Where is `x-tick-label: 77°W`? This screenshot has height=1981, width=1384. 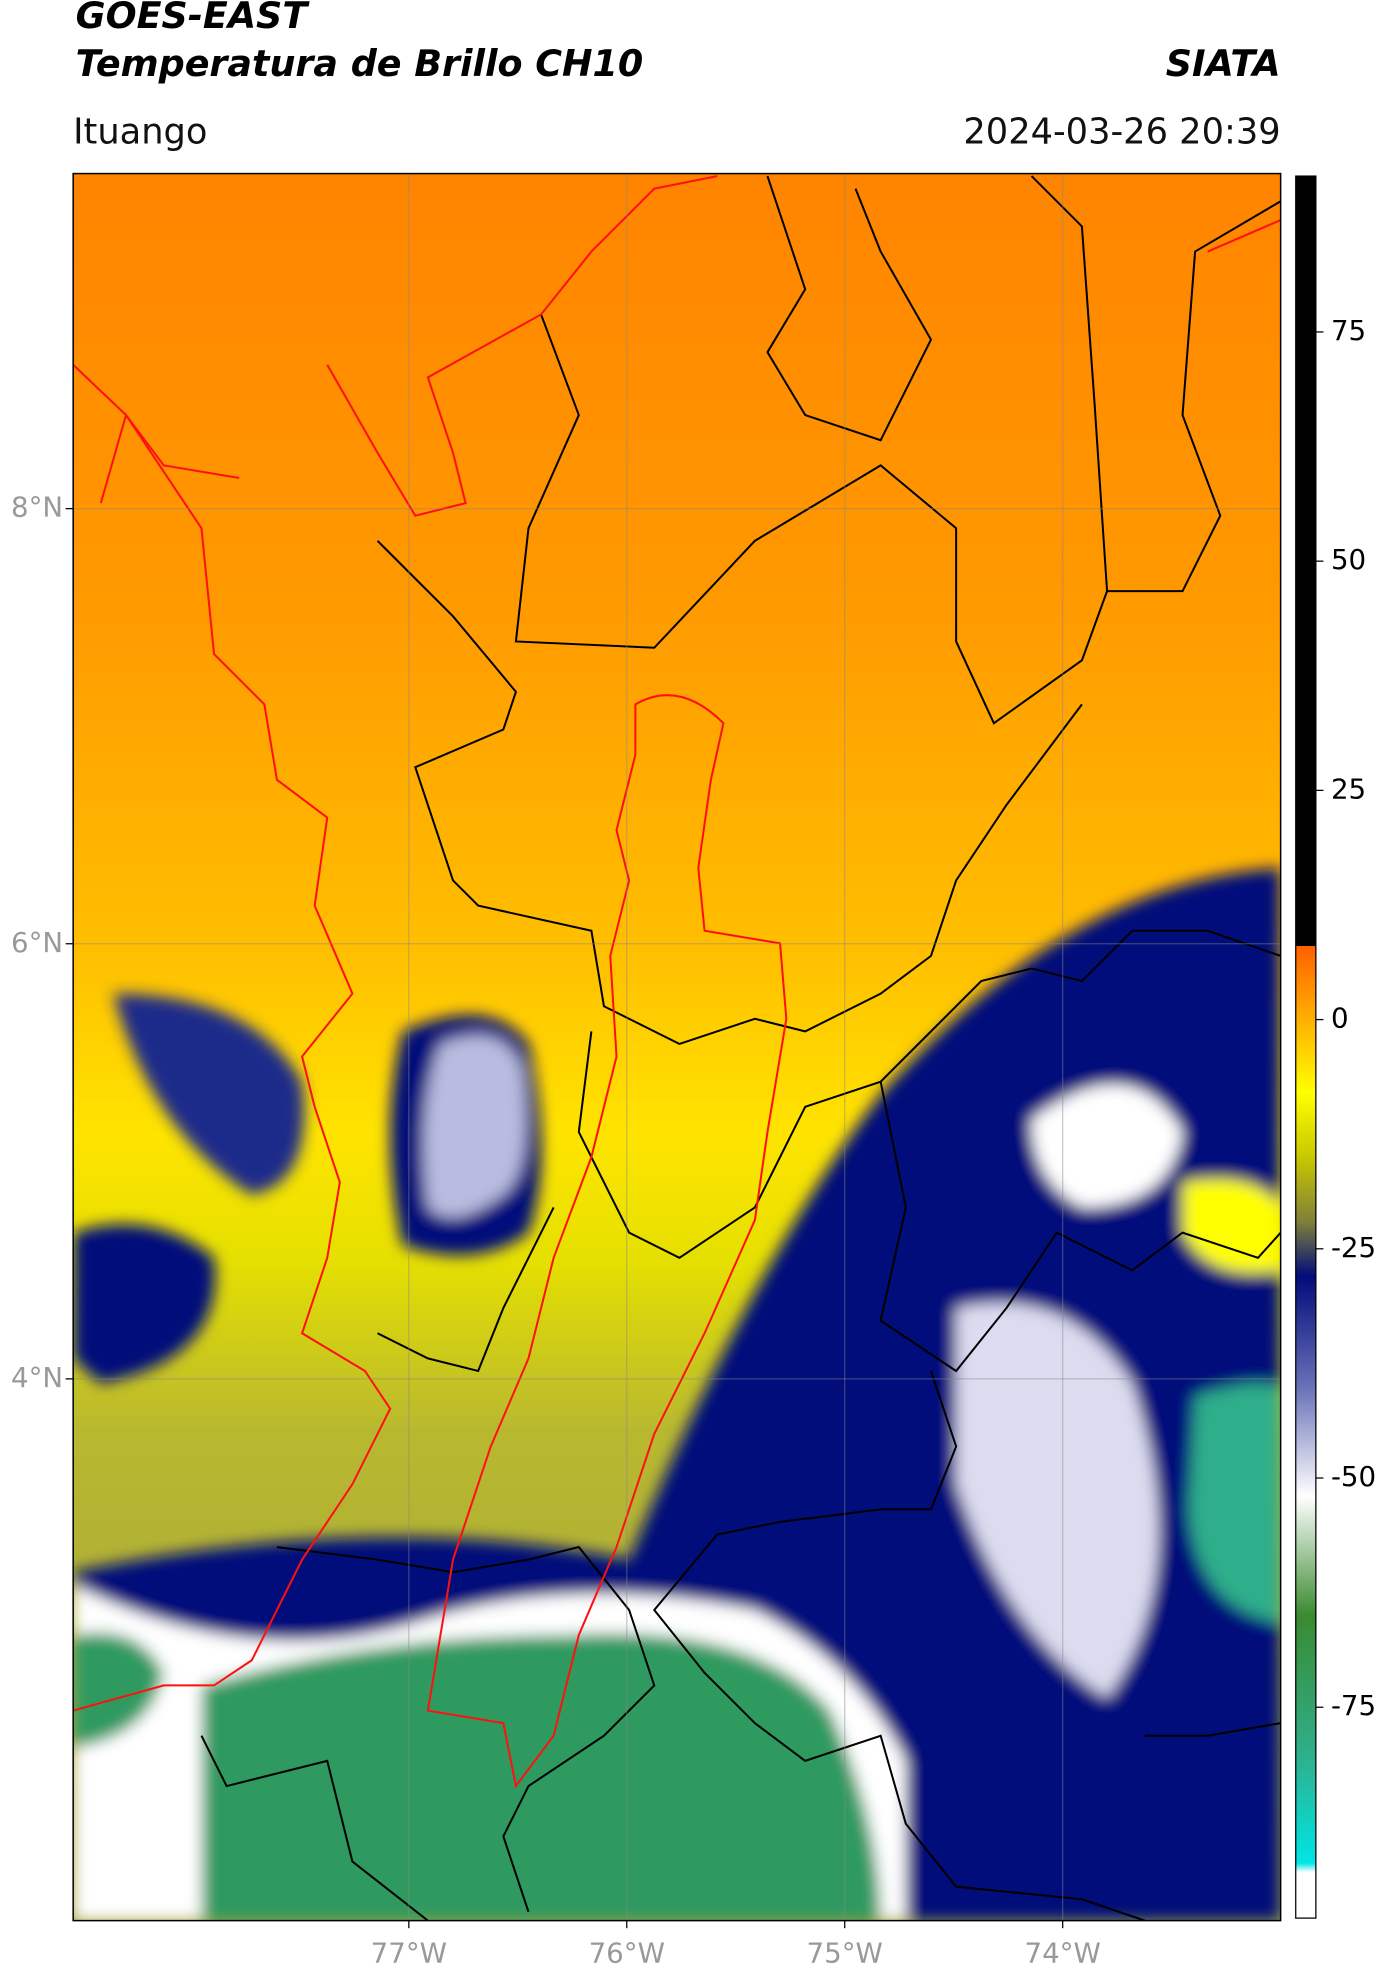
x-tick-label: 77°W is located at coordinates (409, 1953).